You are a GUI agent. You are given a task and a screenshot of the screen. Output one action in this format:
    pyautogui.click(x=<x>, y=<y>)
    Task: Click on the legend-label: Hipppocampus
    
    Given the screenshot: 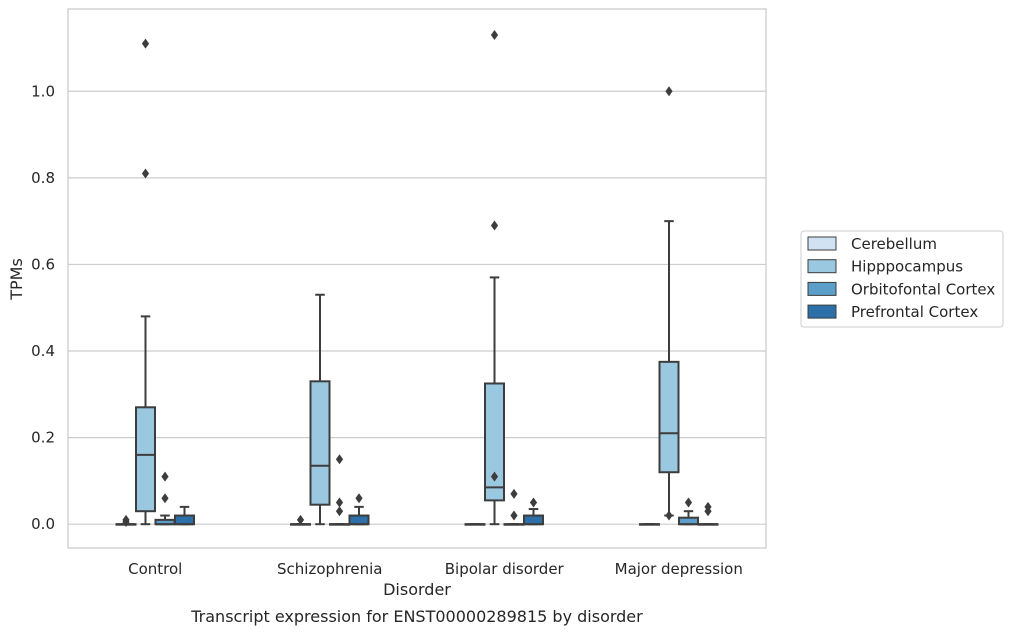 What is the action you would take?
    pyautogui.click(x=907, y=267)
    